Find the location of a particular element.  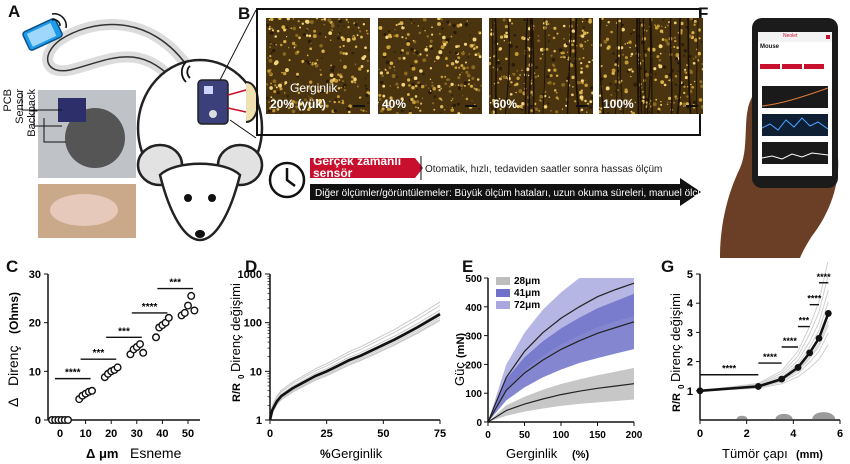

phone-menu-icon is located at coordinates (828, 37).